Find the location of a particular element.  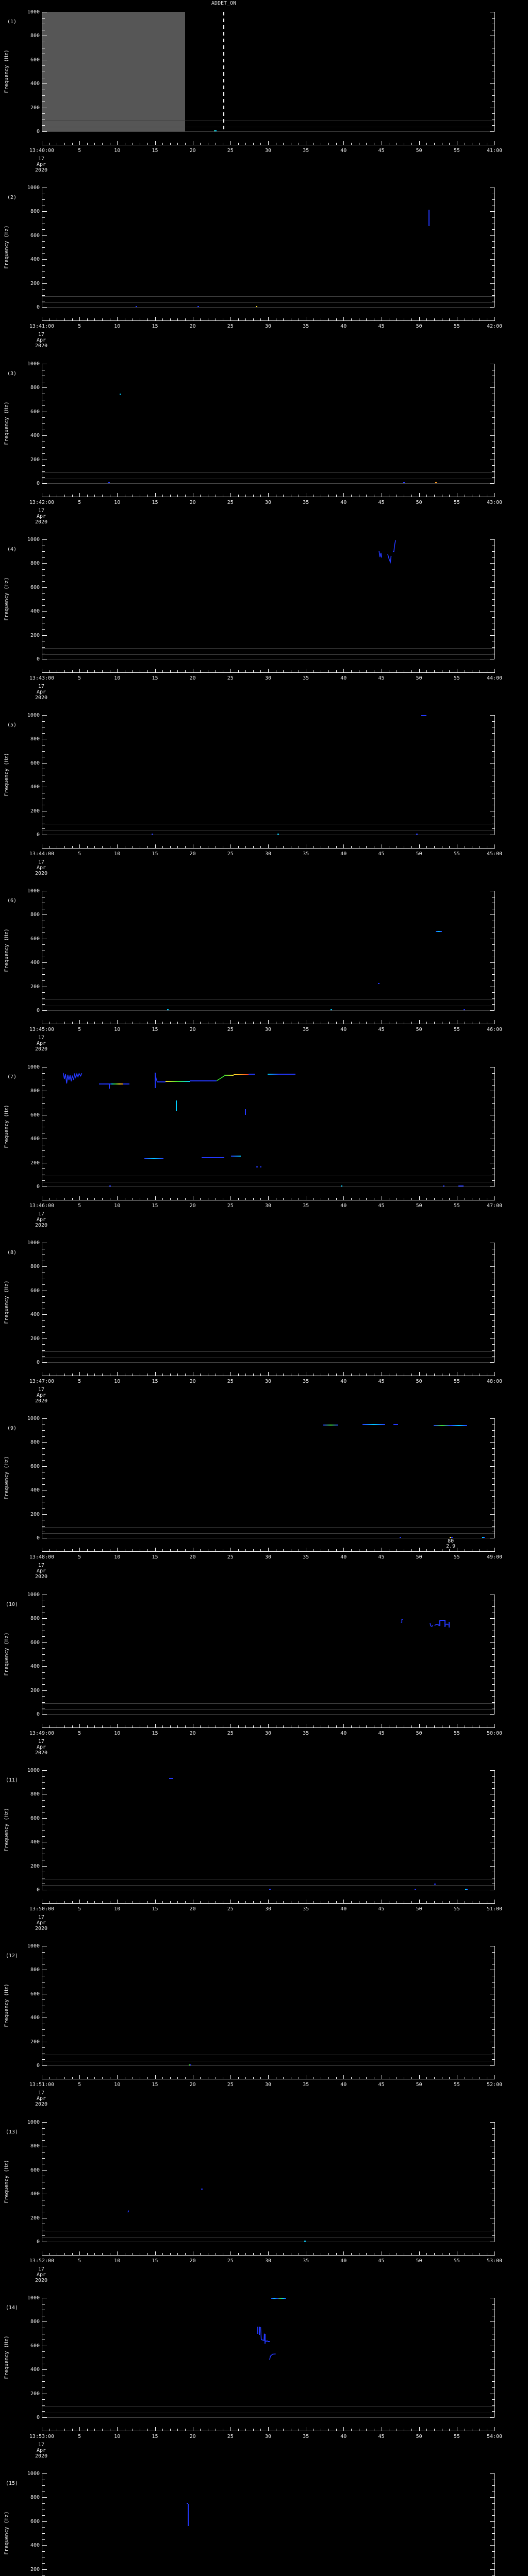

time-axis is located at coordinates (268, 2255).